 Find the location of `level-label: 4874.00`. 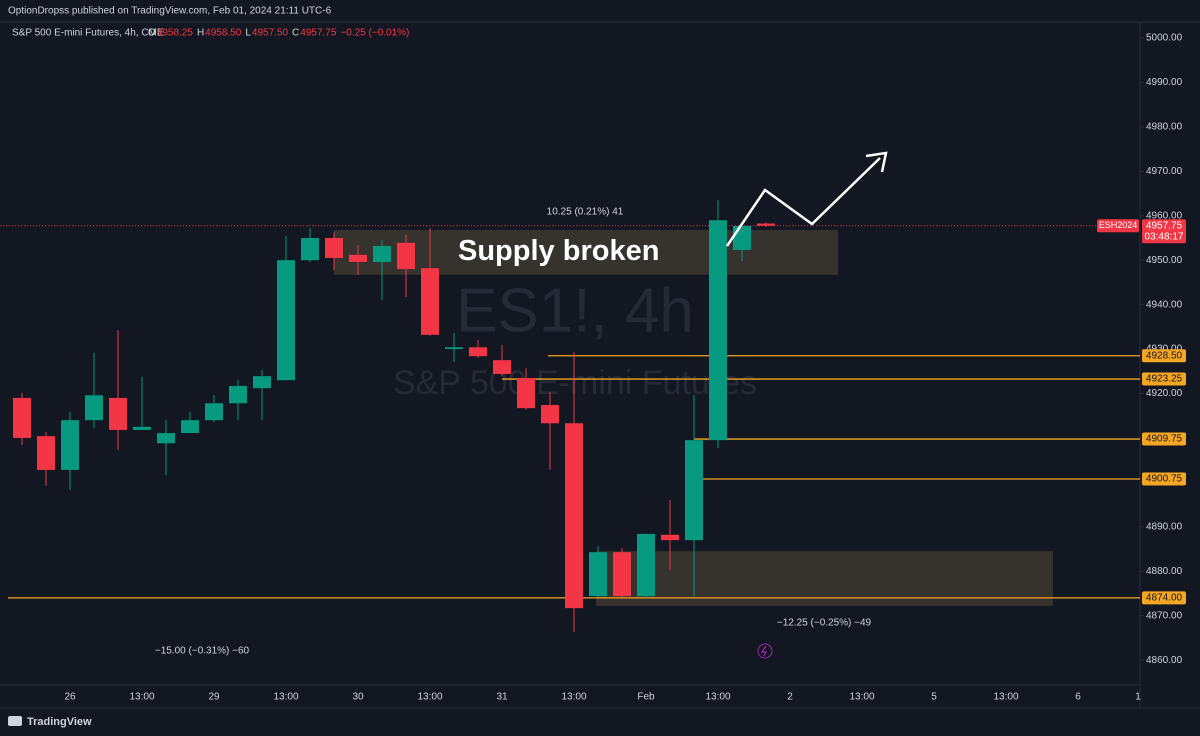

level-label: 4874.00 is located at coordinates (1164, 598).